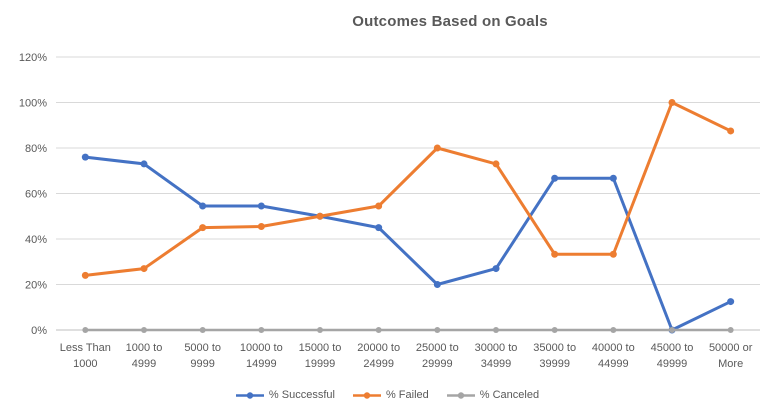  Describe the element at coordinates (407, 395) in the screenshot. I see `legend-label: % Failed` at that location.